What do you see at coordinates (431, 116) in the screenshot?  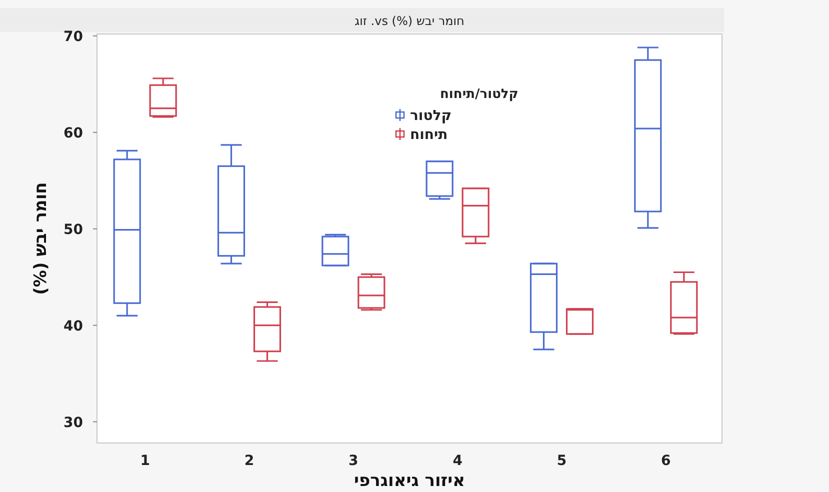 I see `legend-label: קלטור` at bounding box center [431, 116].